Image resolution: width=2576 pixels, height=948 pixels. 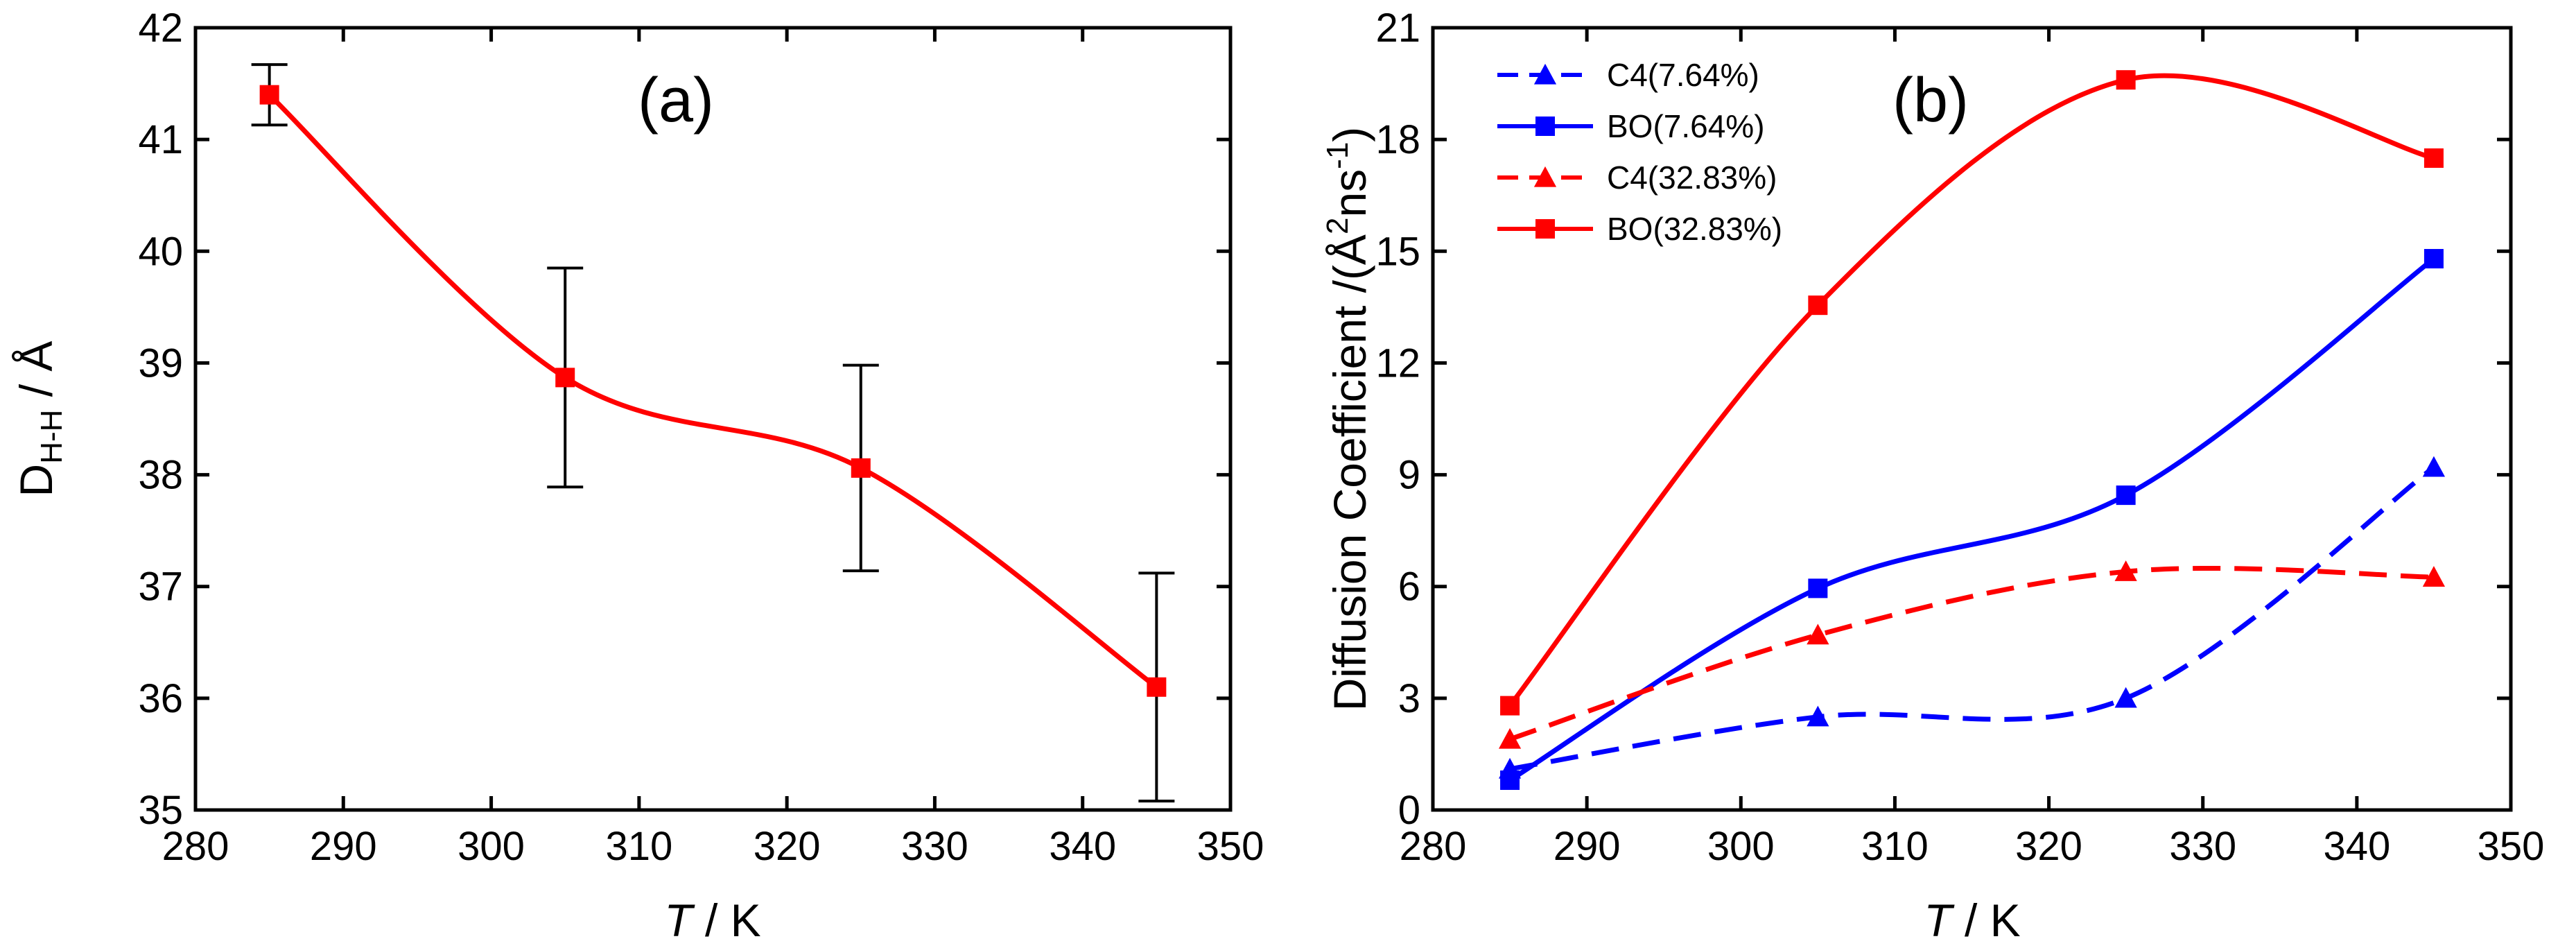 I want to click on panel-a-y-tick-label: 42, so click(x=160, y=29).